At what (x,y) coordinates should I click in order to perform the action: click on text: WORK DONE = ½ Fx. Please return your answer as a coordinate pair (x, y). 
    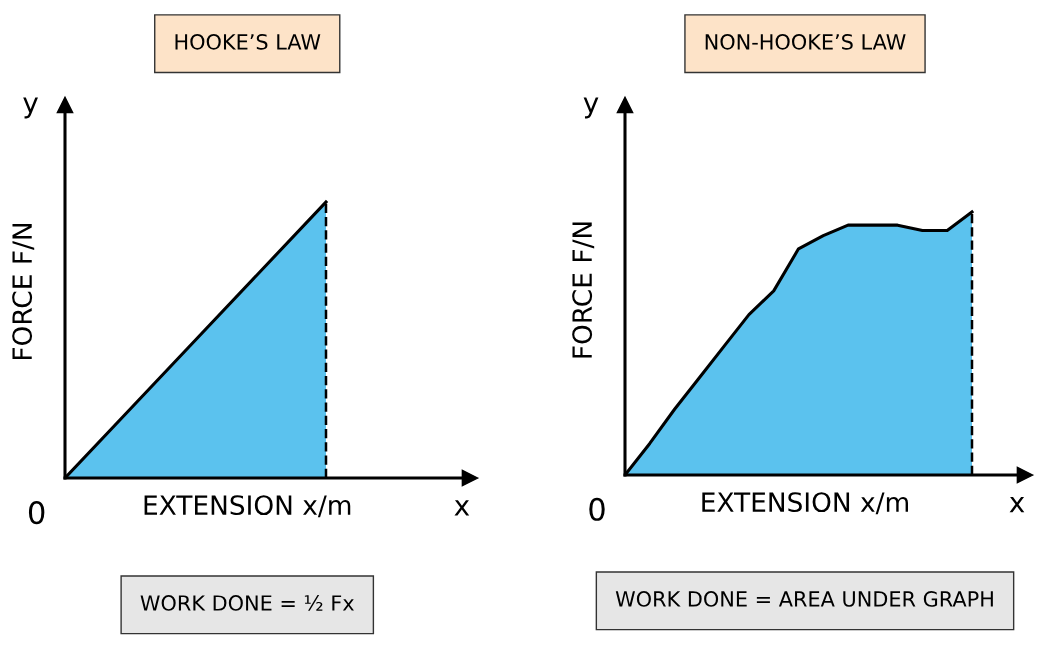
    Looking at the image, I should click on (247, 603).